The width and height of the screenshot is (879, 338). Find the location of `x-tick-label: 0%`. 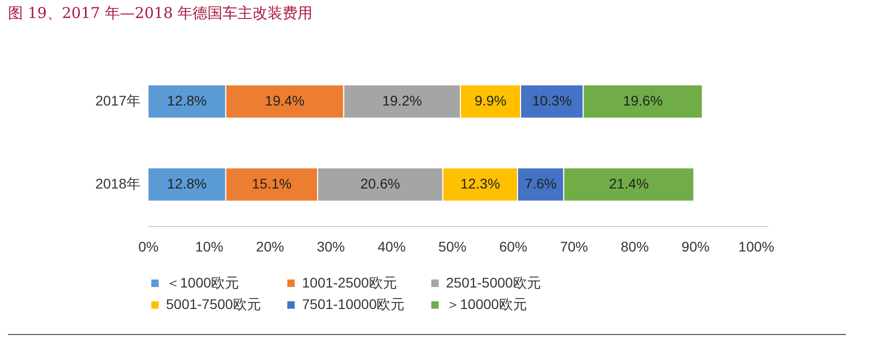

x-tick-label: 0% is located at coordinates (148, 246).